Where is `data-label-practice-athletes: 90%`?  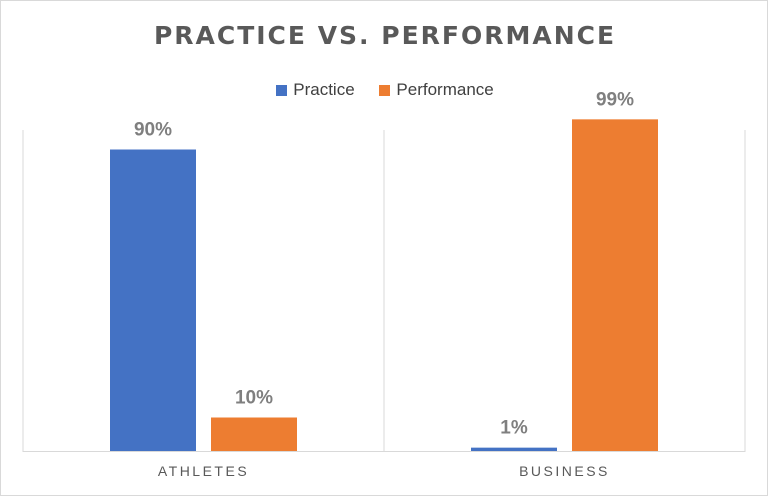
data-label-practice-athletes: 90% is located at coordinates (153, 130).